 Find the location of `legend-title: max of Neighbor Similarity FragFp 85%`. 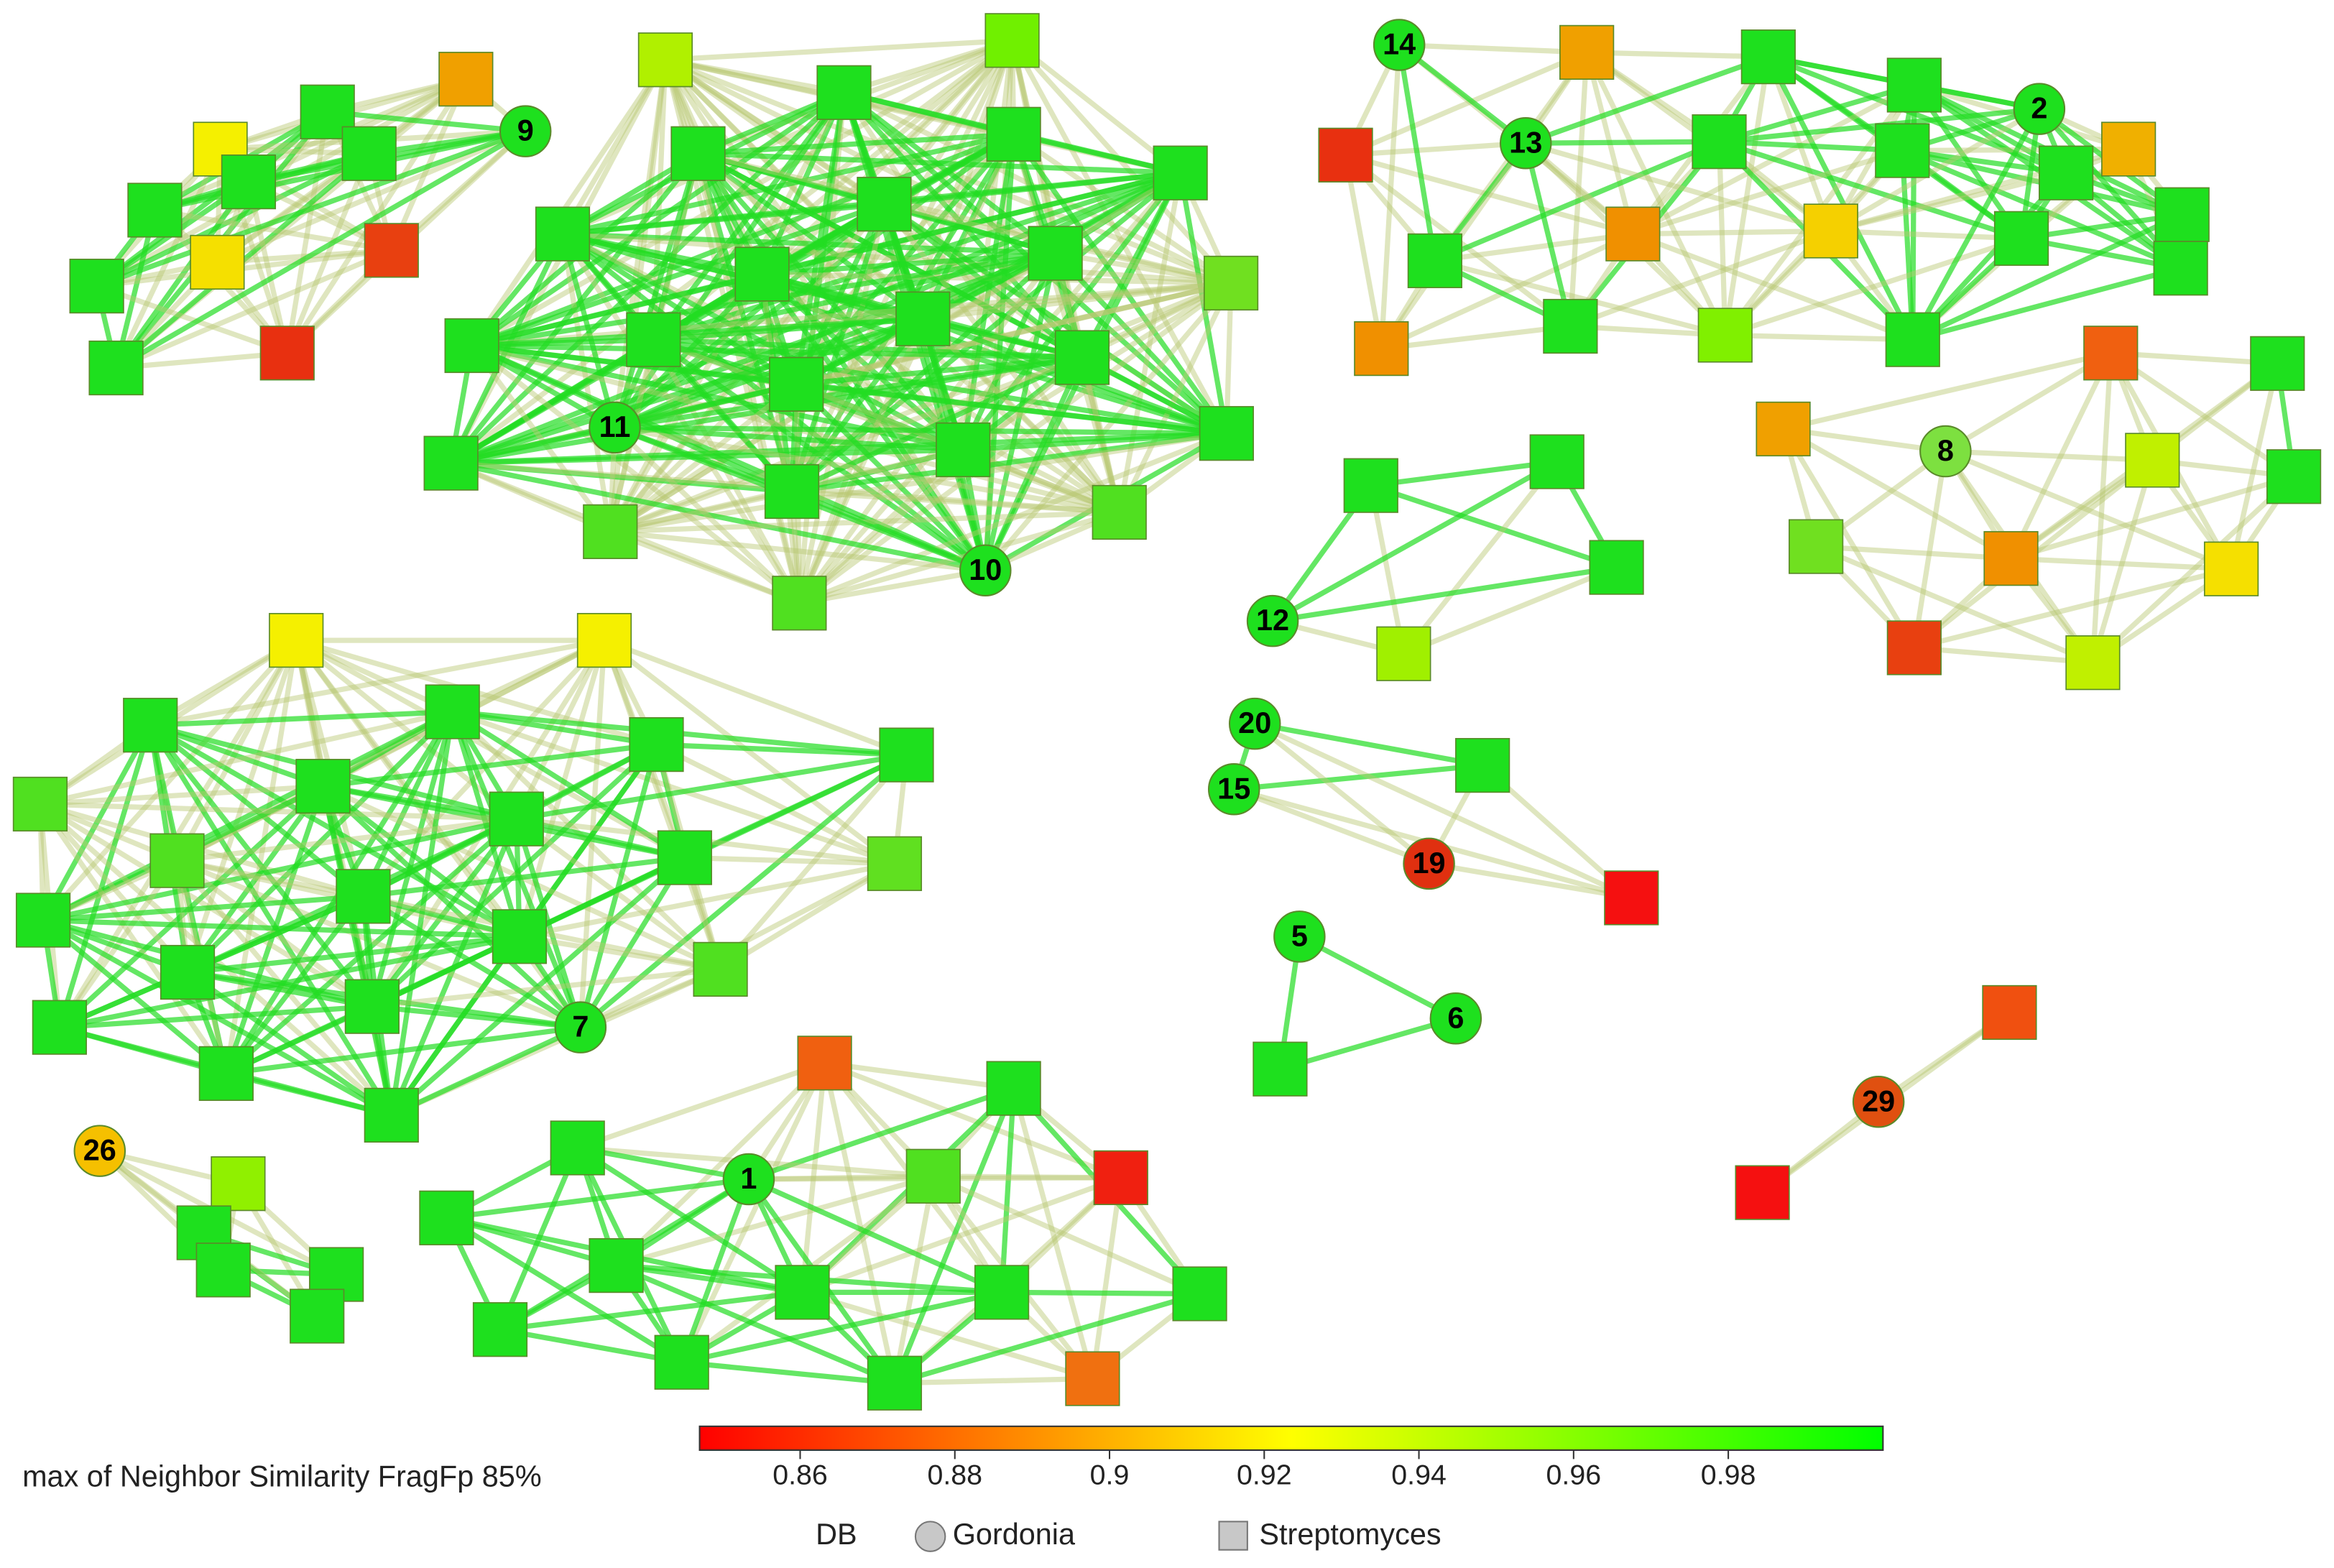

legend-title: max of Neighbor Similarity FragFp 85% is located at coordinates (282, 1476).